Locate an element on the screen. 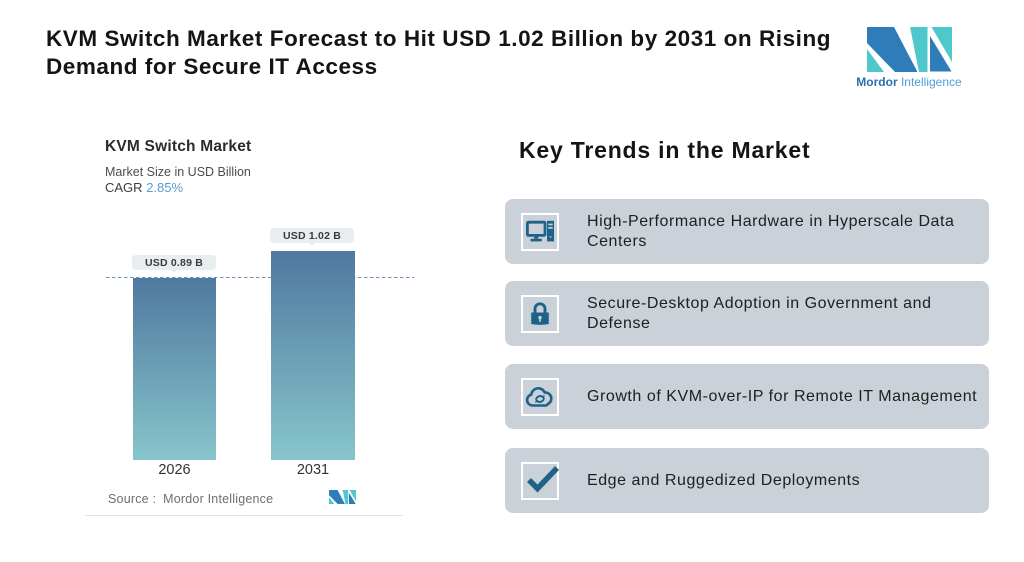 Image resolution: width=1024 pixels, height=562 pixels. x-axis-label-2026: 2026 is located at coordinates (174, 470).